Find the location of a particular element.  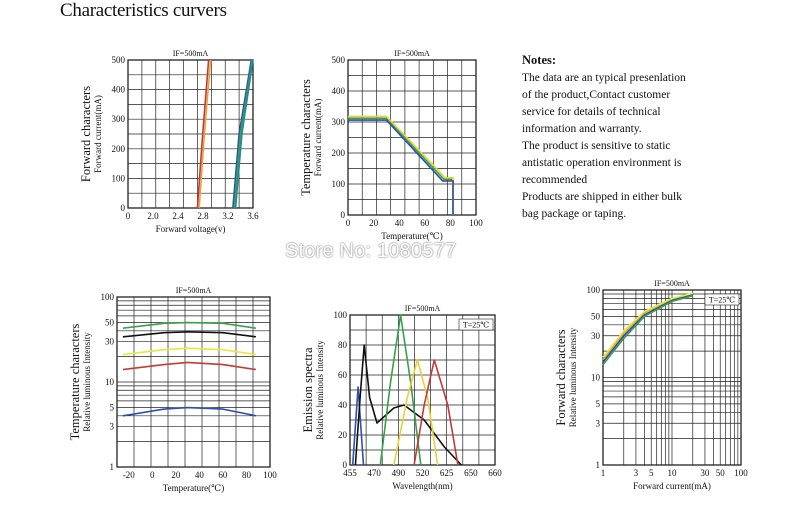

chart-annotation: T=25℃ is located at coordinates (476, 325).